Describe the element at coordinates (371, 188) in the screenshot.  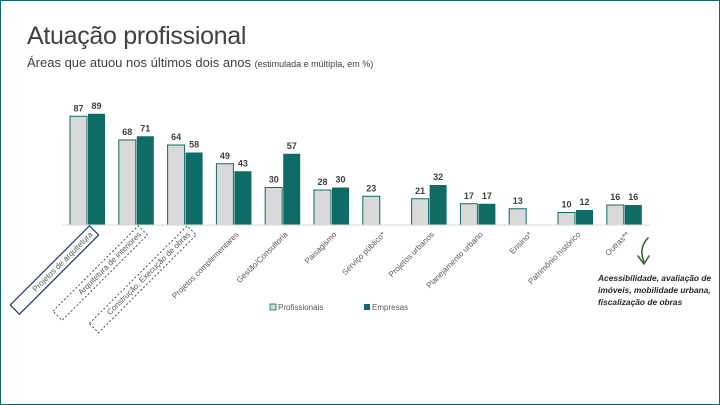
I see `value-label-profissionais: 23` at that location.